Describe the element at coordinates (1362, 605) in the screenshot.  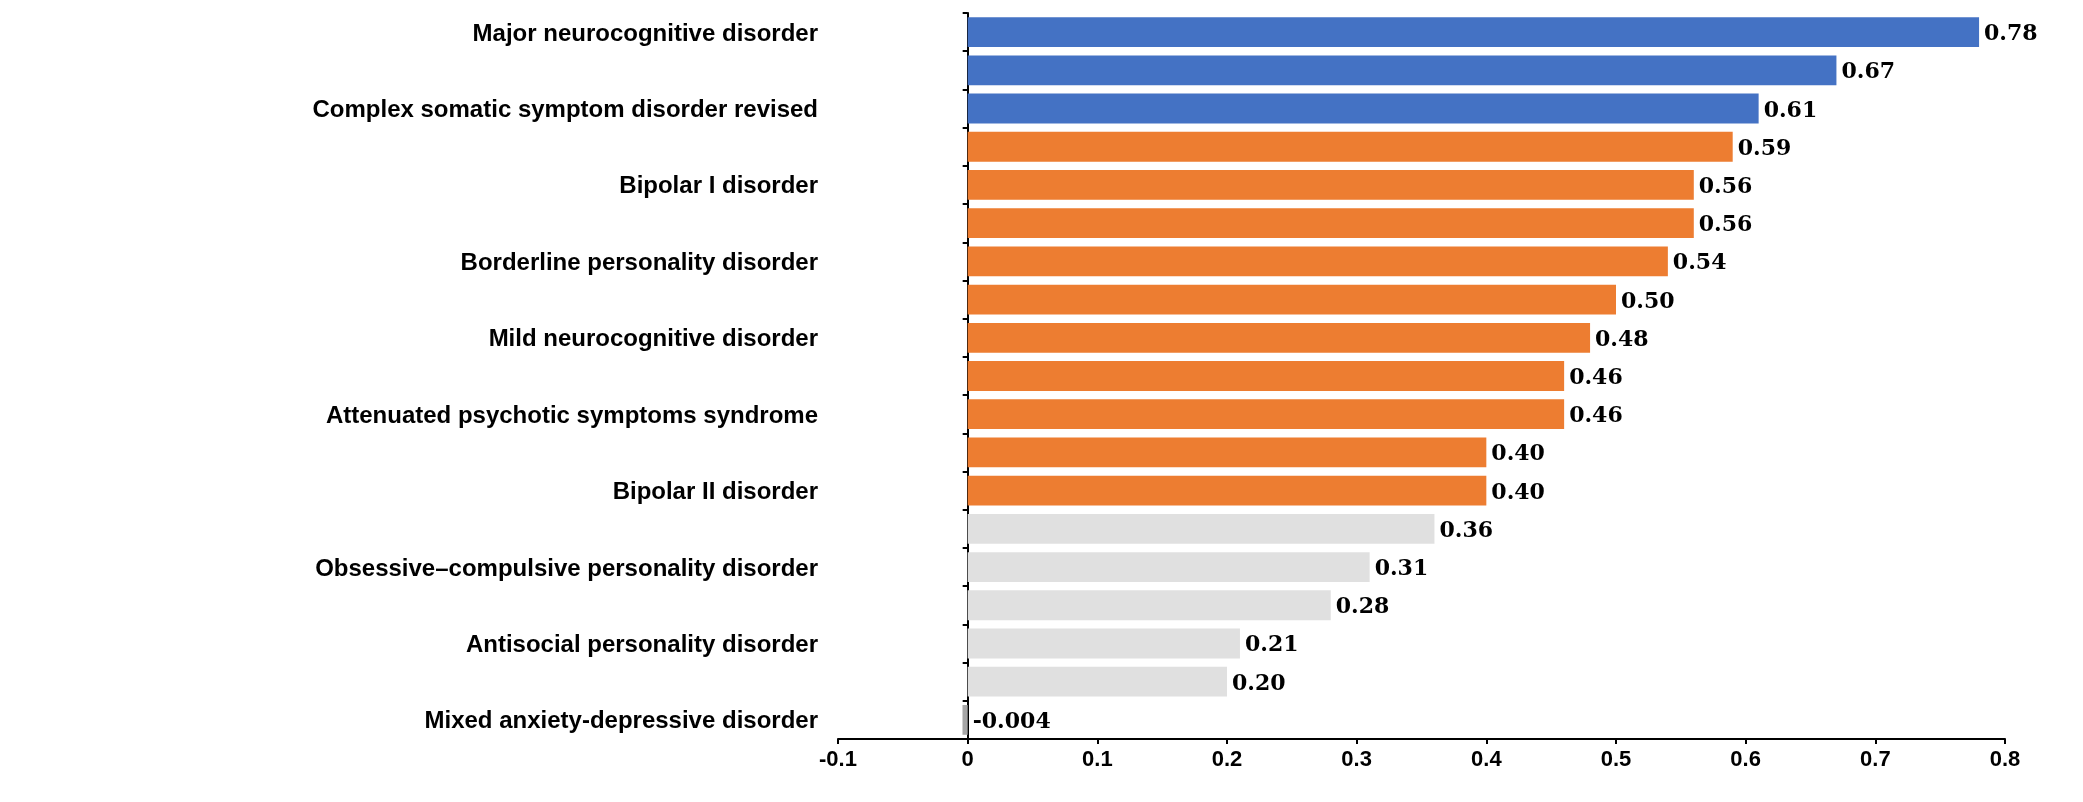
I see `data-label: 0.28` at that location.